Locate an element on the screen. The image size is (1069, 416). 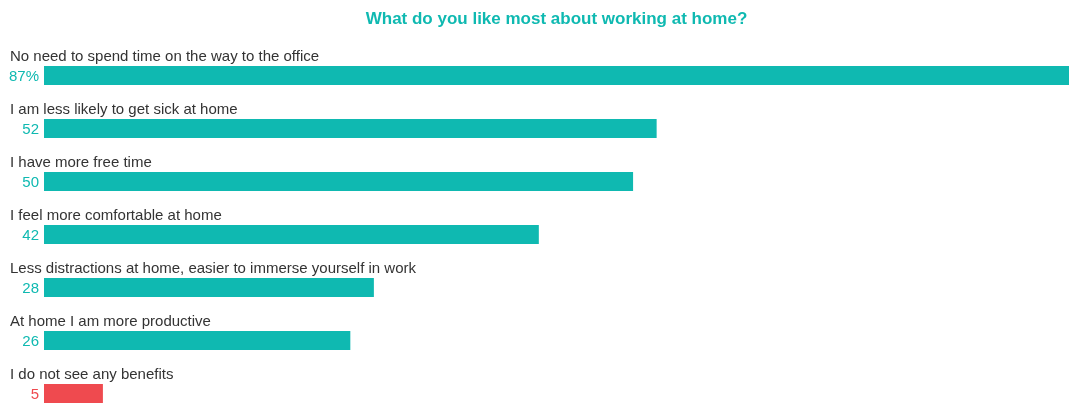
y-tick-label: I am less likely to get sick at home is located at coordinates (124, 108).